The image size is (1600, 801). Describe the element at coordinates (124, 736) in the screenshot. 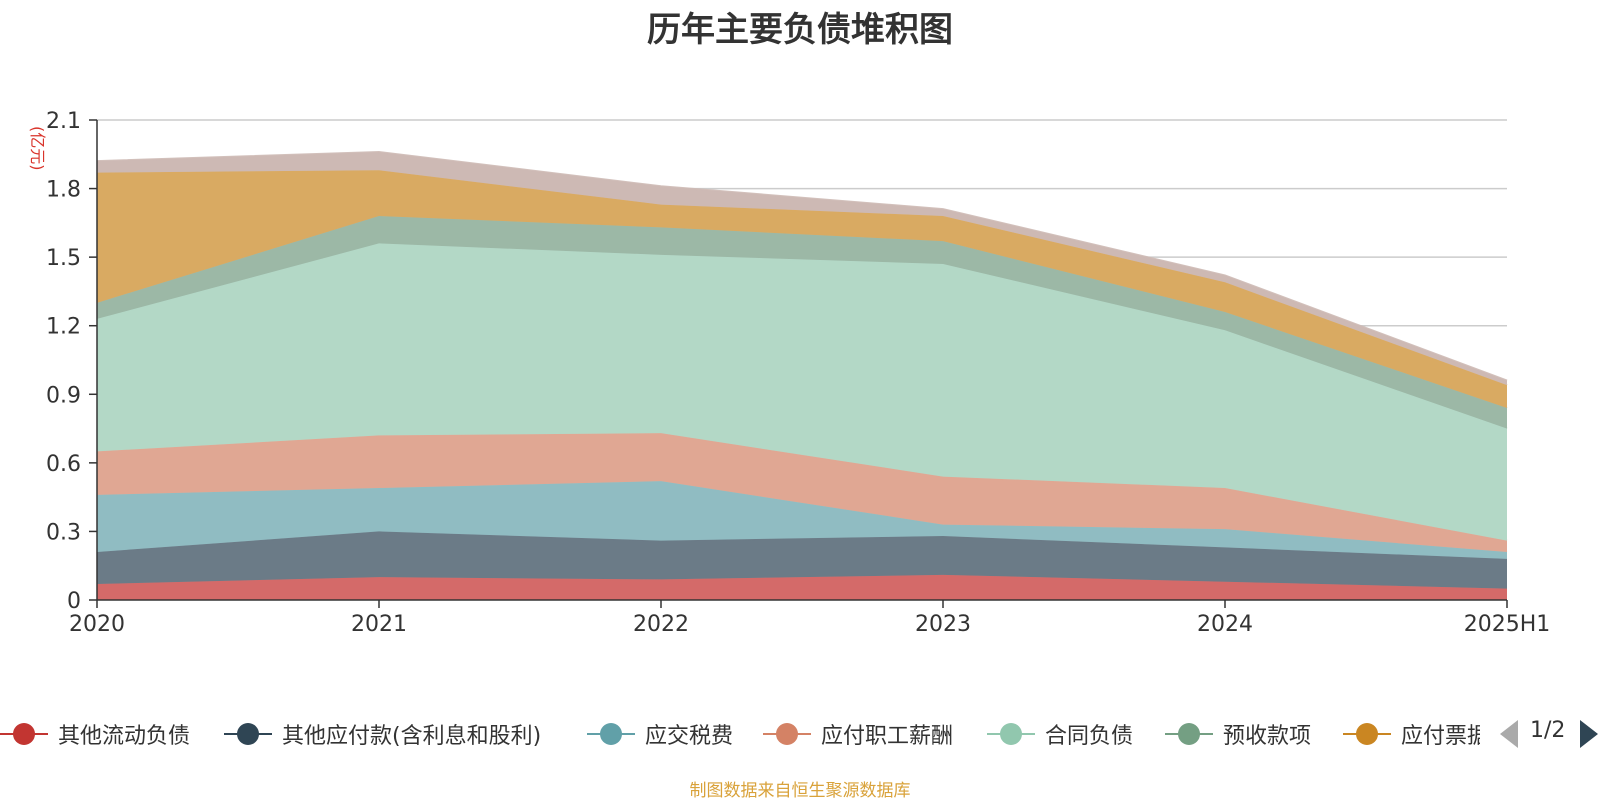

I see `legend-label: 其他流动负债` at that location.